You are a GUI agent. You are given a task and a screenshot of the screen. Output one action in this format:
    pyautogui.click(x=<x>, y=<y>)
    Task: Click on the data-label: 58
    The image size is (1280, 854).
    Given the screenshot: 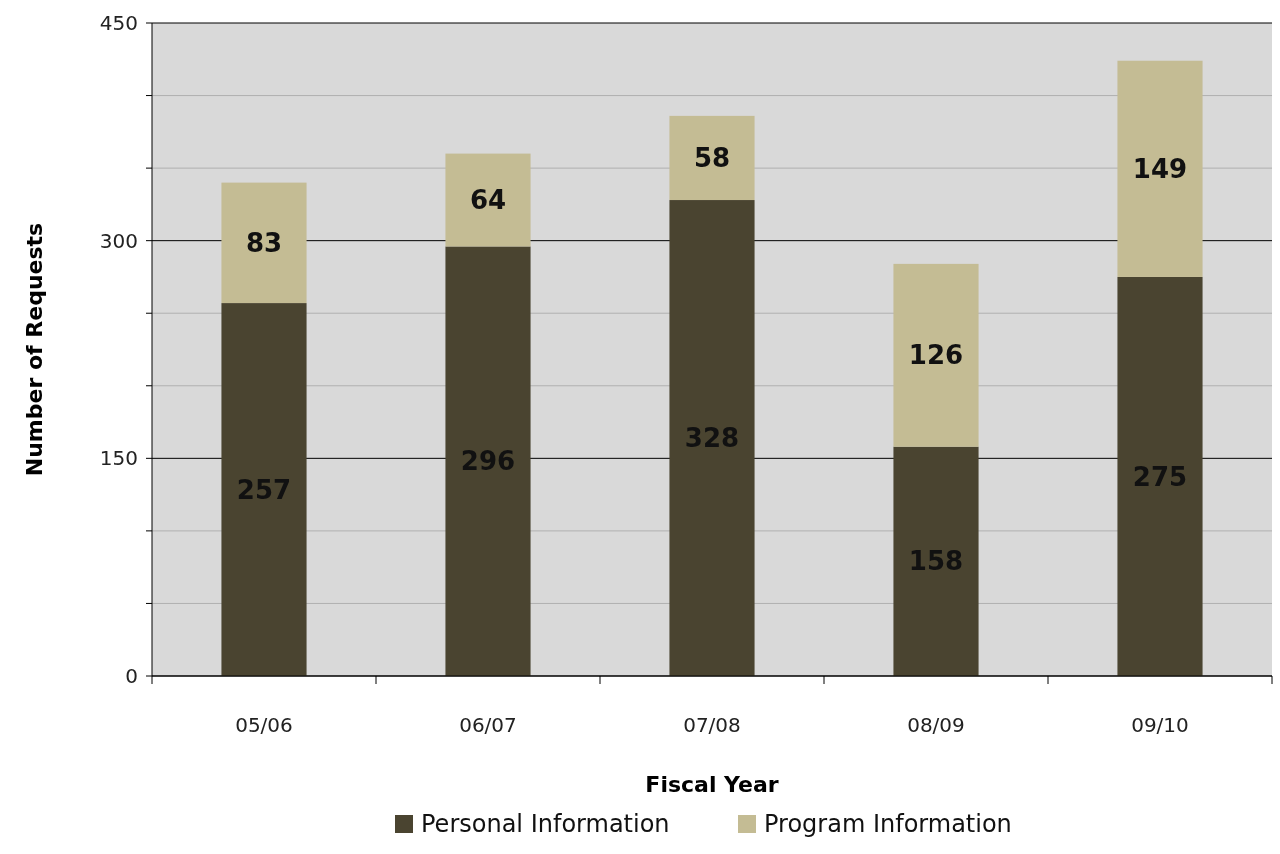 What is the action you would take?
    pyautogui.click(x=712, y=158)
    